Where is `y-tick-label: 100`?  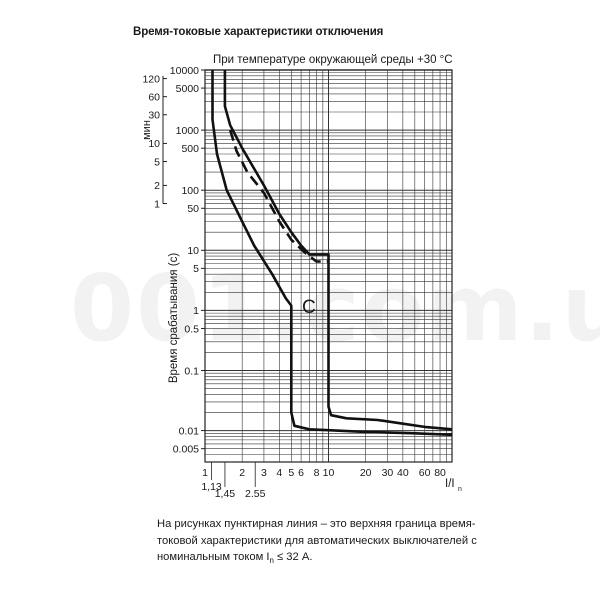 y-tick-label: 100 is located at coordinates (190, 191).